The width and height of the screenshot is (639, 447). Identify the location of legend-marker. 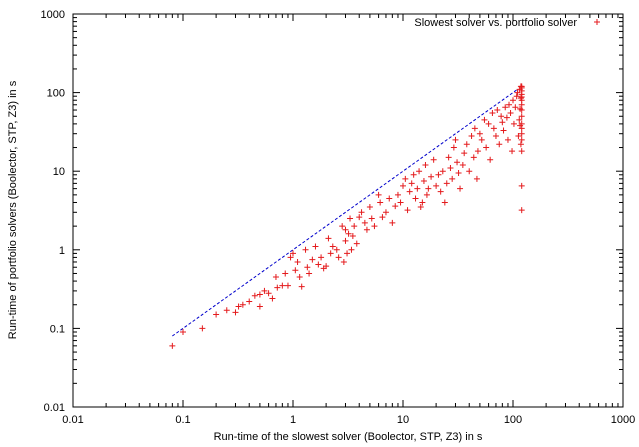
(597, 22).